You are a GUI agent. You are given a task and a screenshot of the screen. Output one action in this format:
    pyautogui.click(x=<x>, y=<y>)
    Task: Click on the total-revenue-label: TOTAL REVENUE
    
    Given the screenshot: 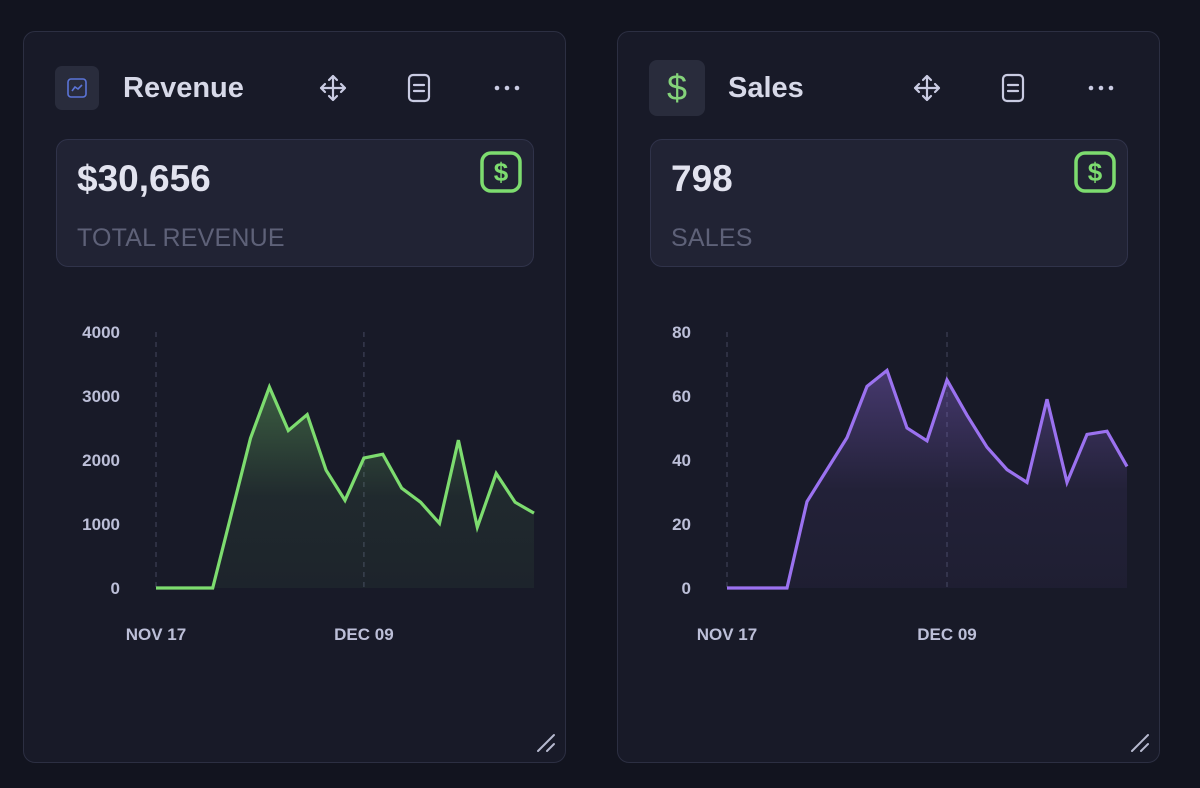 What is the action you would take?
    pyautogui.click(x=181, y=238)
    